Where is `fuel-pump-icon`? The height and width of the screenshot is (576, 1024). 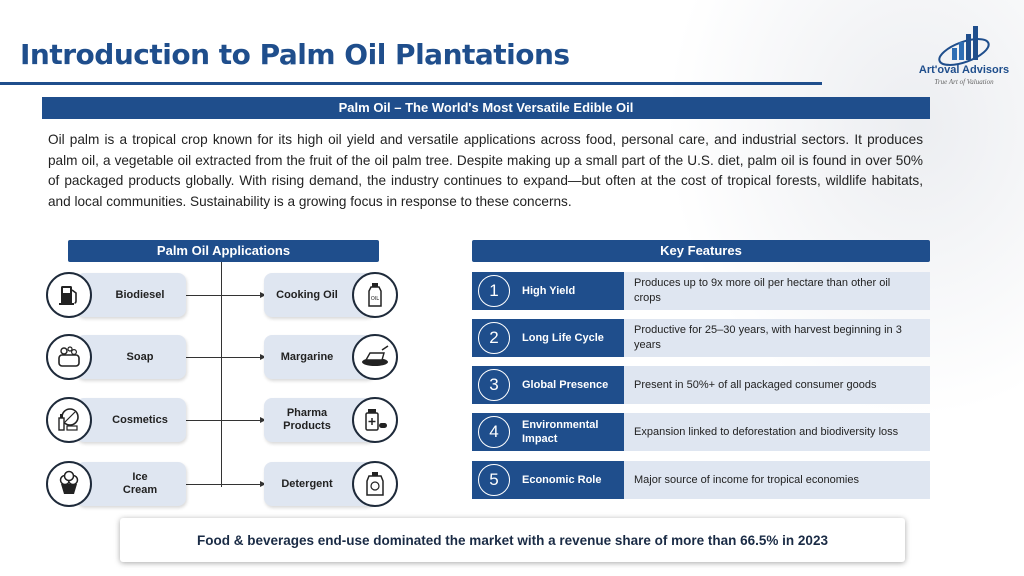 fuel-pump-icon is located at coordinates (69, 295).